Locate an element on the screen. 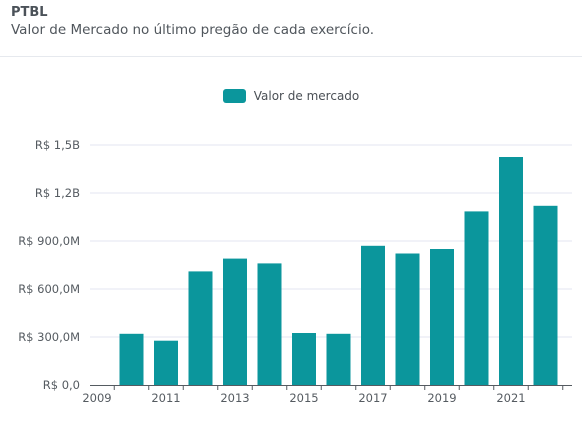 The width and height of the screenshot is (582, 422). y-tick-label: R$ 300,0M is located at coordinates (49, 337).